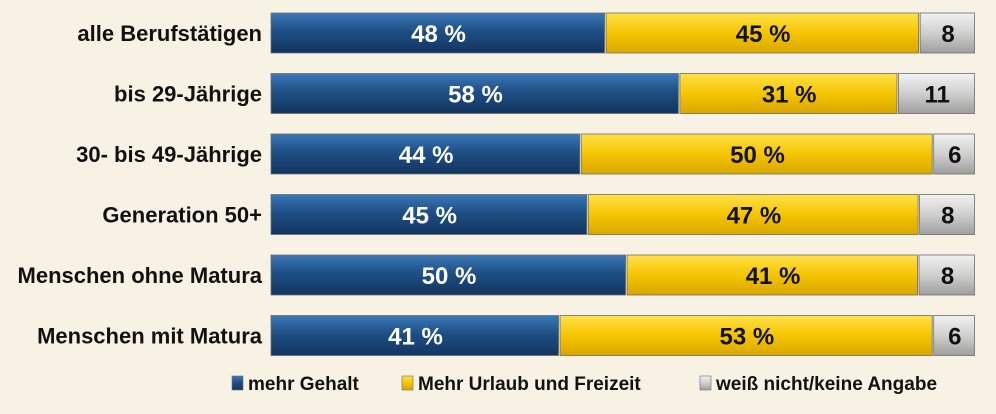 The image size is (996, 414). I want to click on legend-label: weiß nicht/keine Angabe, so click(826, 384).